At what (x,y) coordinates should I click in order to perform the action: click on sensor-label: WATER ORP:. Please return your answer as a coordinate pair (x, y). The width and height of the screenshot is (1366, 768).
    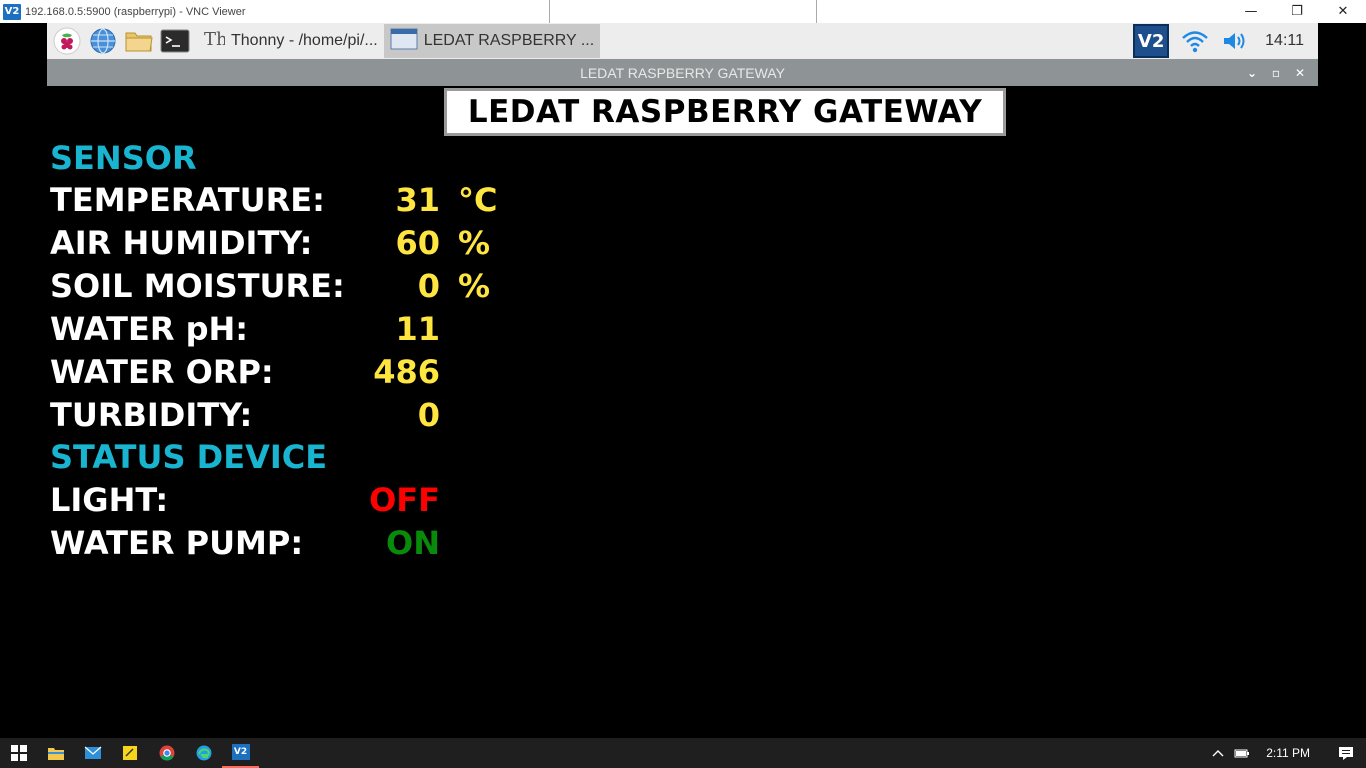
    Looking at the image, I should click on (162, 372).